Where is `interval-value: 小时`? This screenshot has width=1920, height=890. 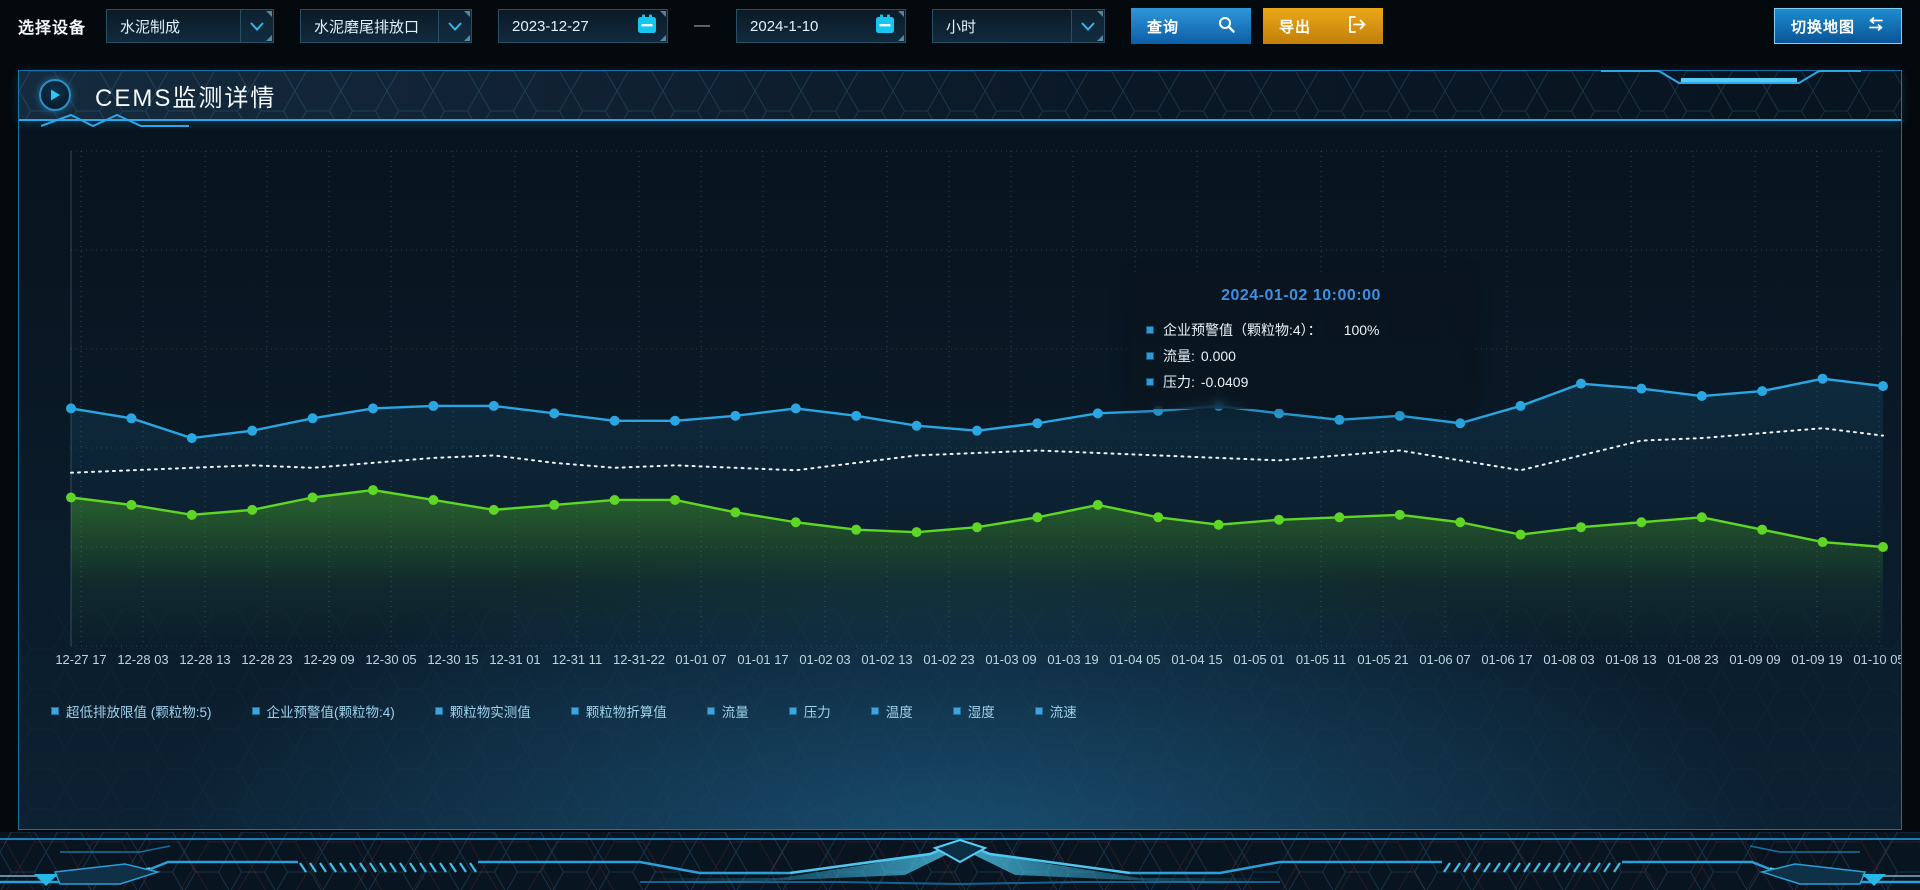 interval-value: 小时 is located at coordinates (961, 27).